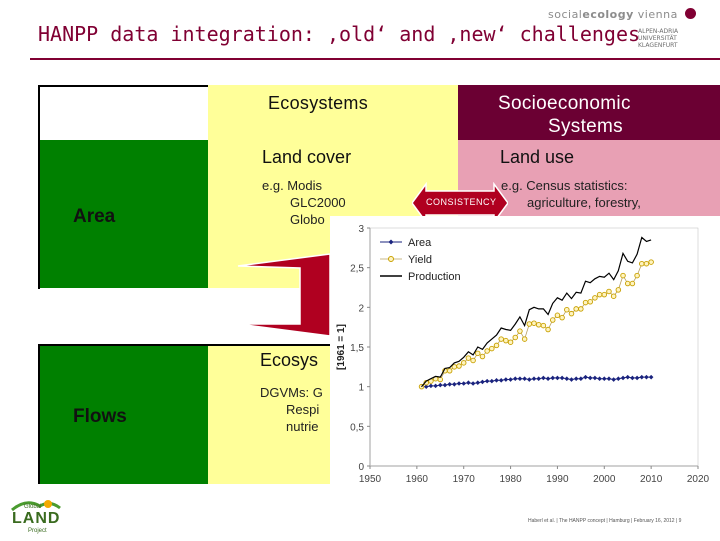 The width and height of the screenshot is (720, 541). Describe the element at coordinates (289, 360) in the screenshot. I see `ecosystem-flows-title: Ecosys` at that location.